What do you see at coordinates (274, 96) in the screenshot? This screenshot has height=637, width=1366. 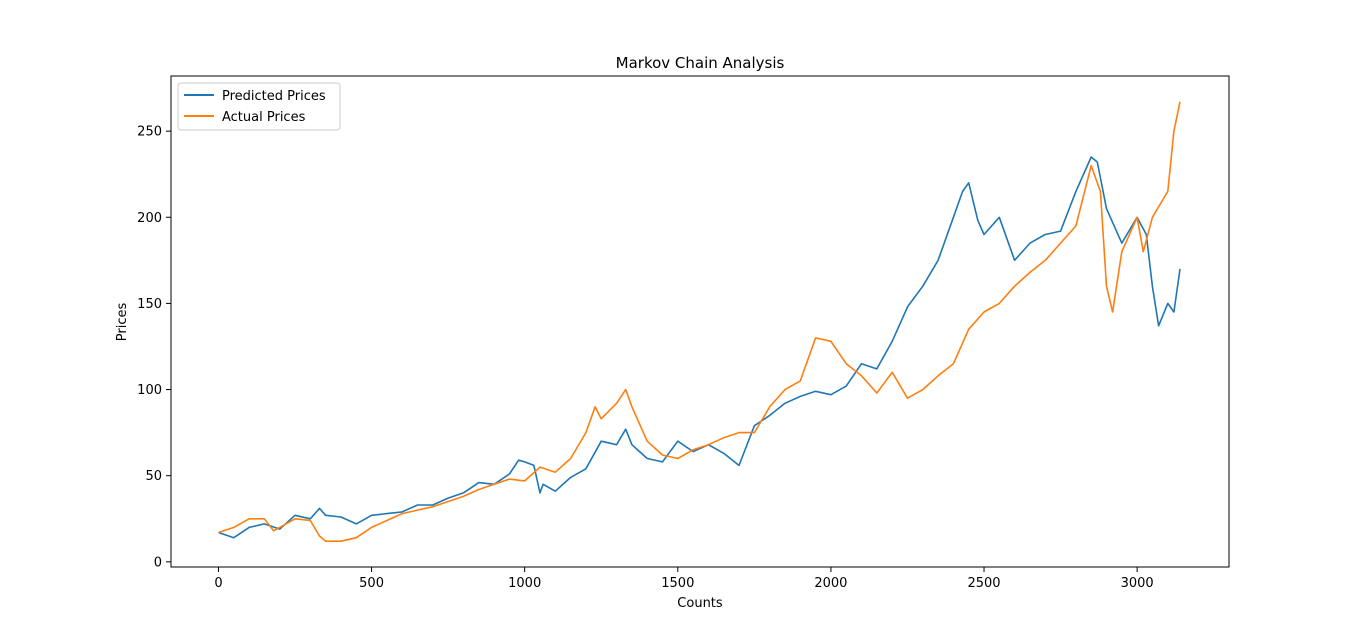 I see `legend-label-predicted: Predicted Prices` at bounding box center [274, 96].